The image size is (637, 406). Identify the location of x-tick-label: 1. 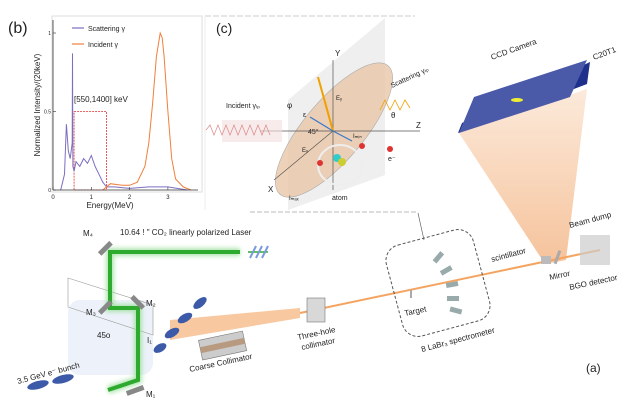
(92, 198).